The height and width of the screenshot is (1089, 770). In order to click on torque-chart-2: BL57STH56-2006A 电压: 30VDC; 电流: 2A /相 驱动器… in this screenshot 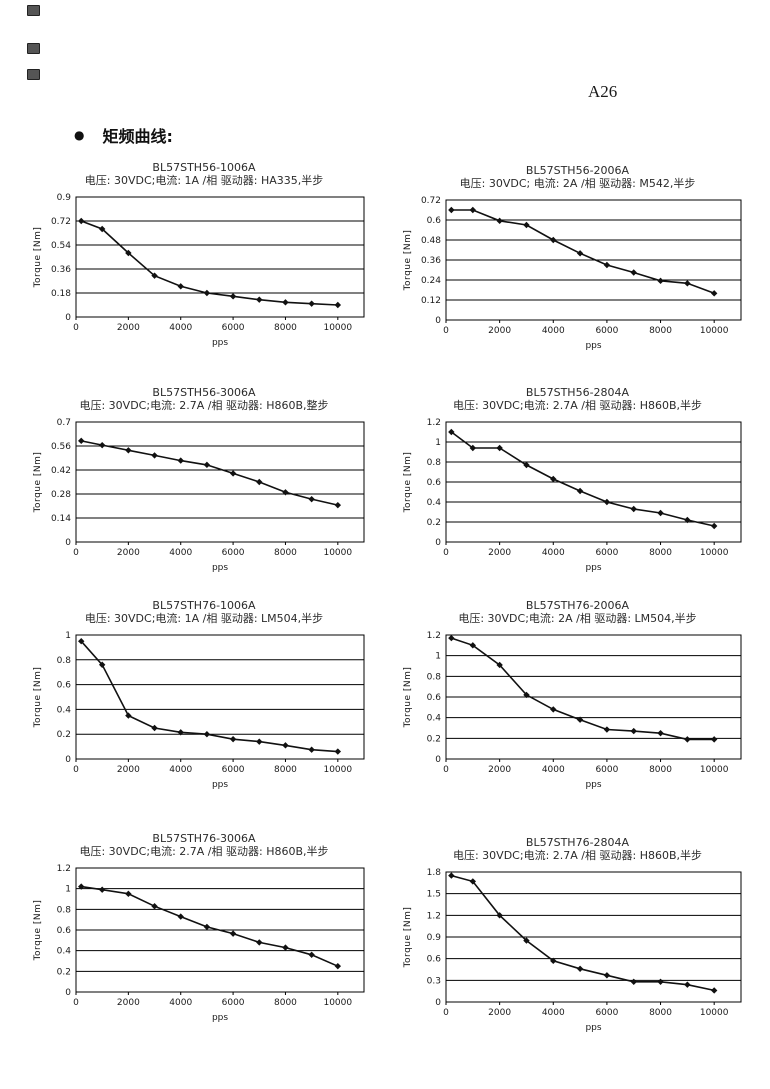, I will do `click(577, 260)`.